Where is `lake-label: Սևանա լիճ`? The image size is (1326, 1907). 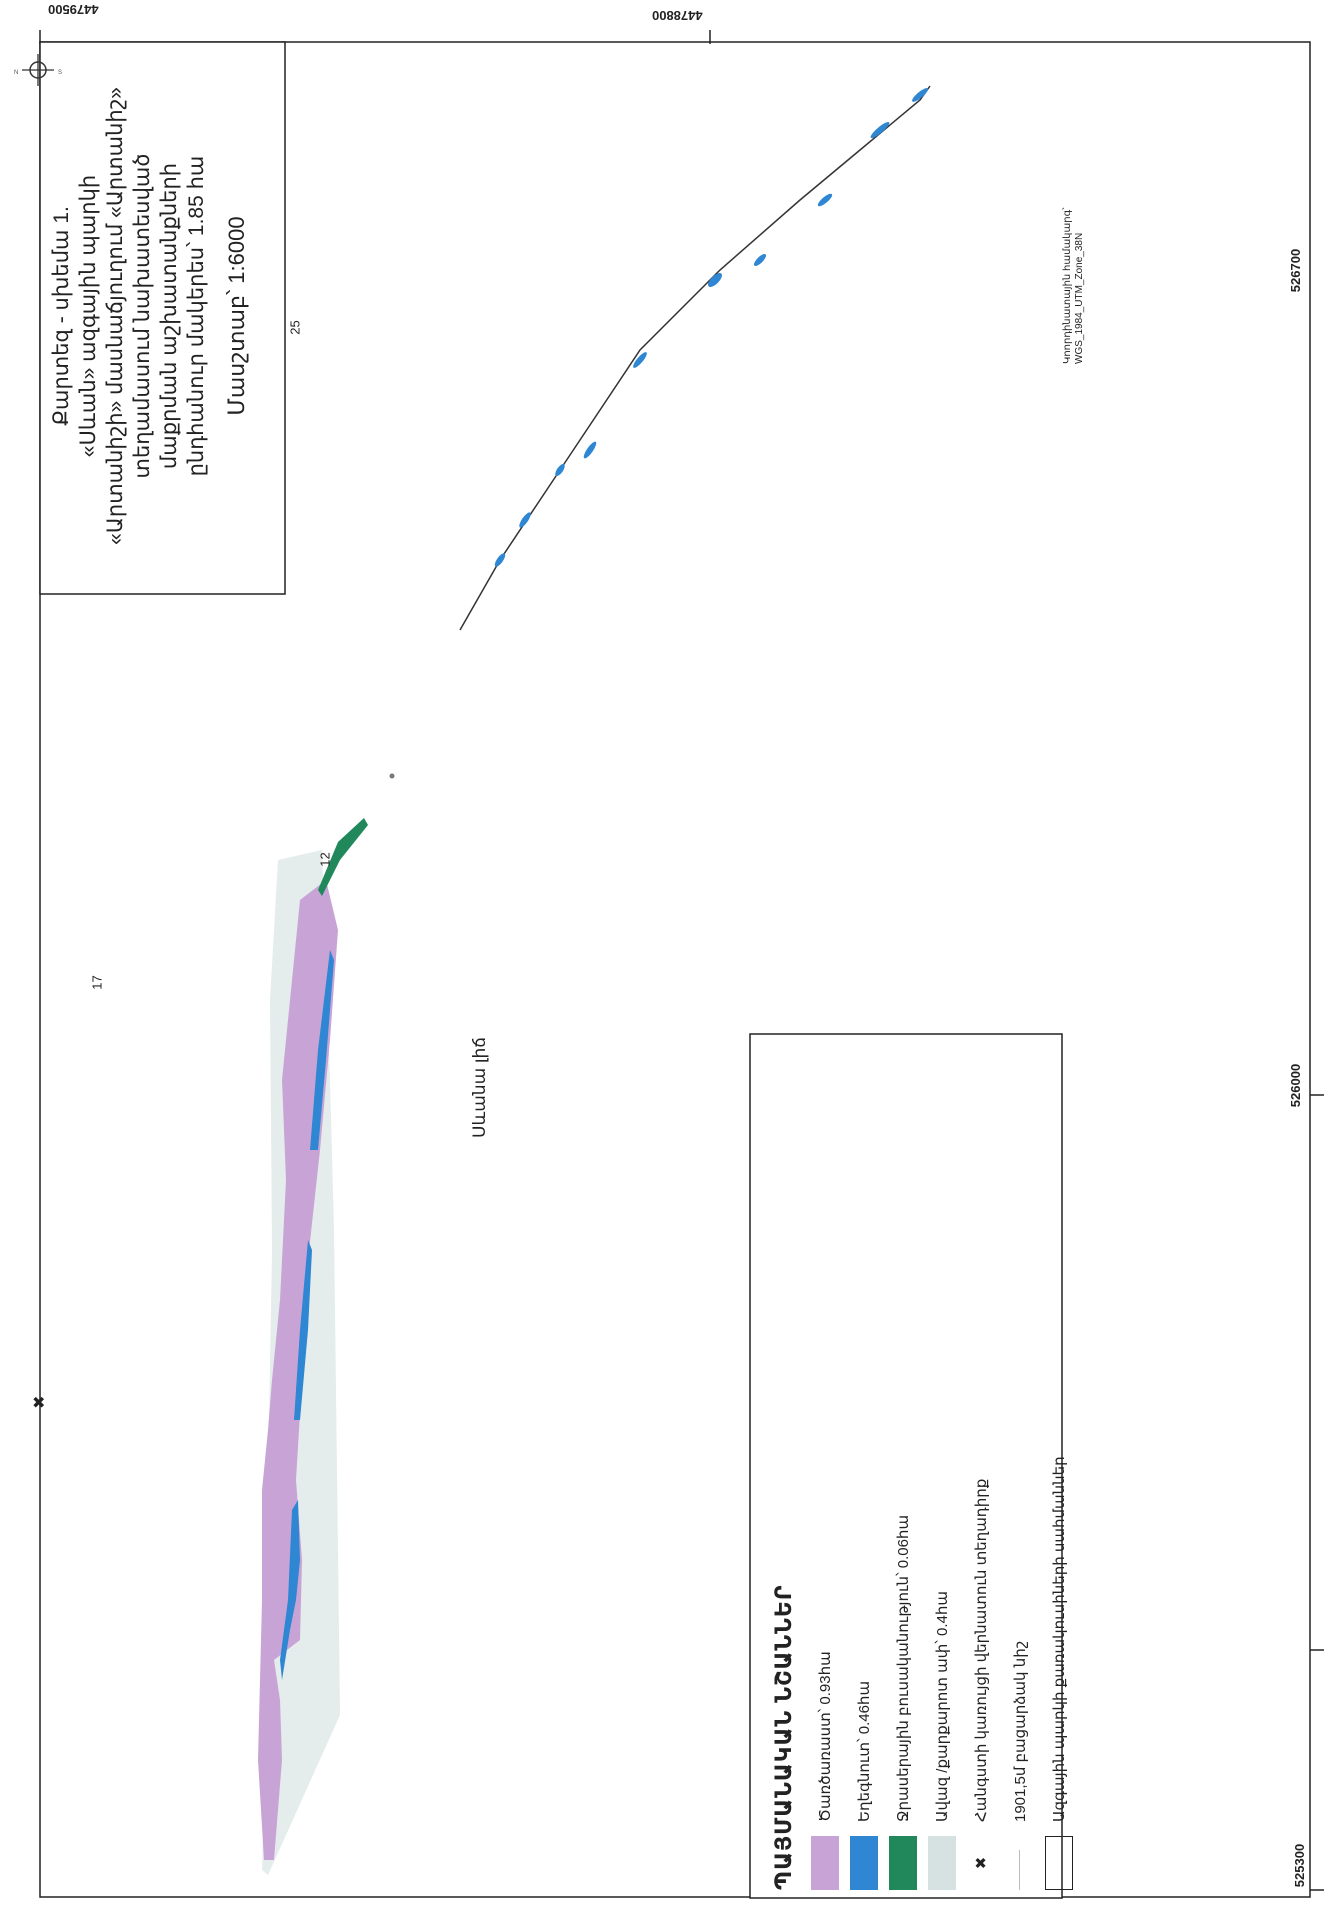
lake-label: Սևանա լիճ is located at coordinates (479, 1087).